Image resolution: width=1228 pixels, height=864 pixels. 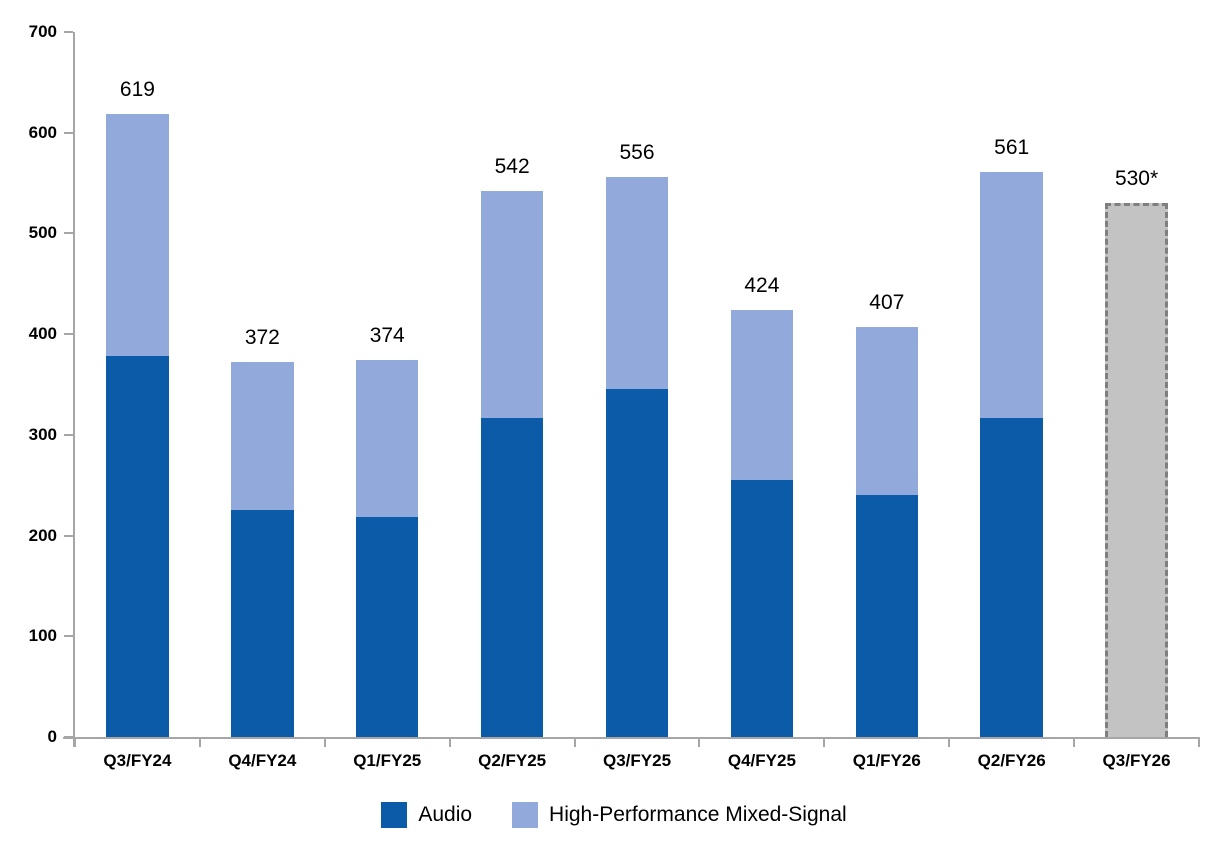 What do you see at coordinates (52, 736) in the screenshot?
I see `y-axis-tick-label: 0` at bounding box center [52, 736].